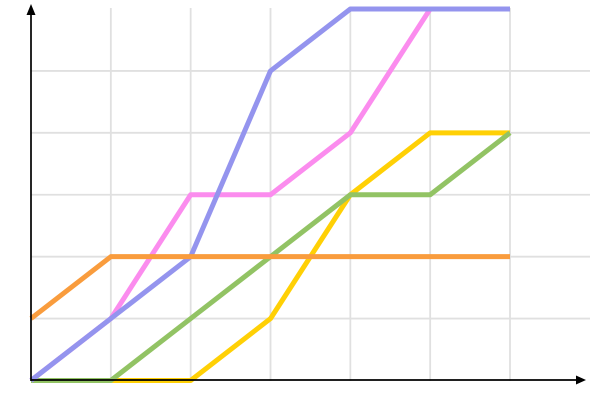 The width and height of the screenshot is (600, 400). I want to click on series-line-orange, so click(269, 287).